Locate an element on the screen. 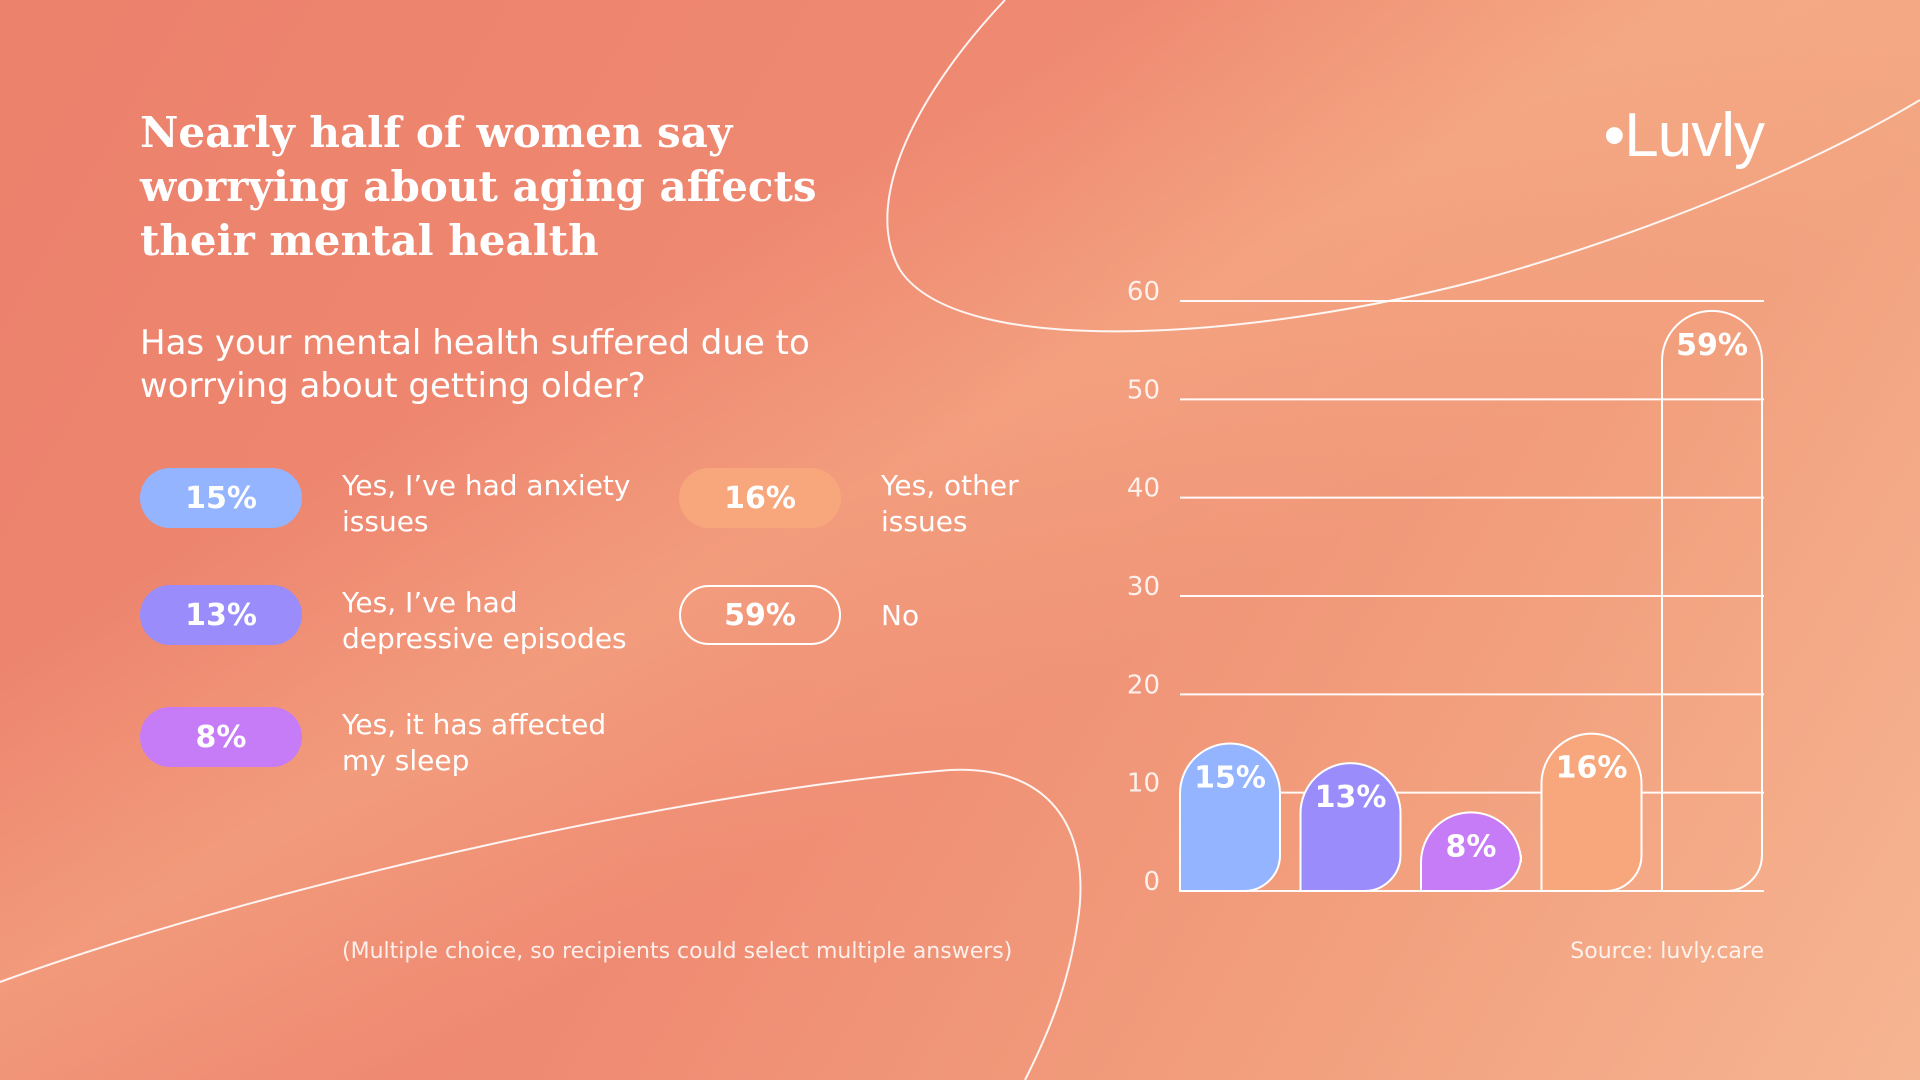  legend-pill-anxiety: 15% is located at coordinates (221, 498).